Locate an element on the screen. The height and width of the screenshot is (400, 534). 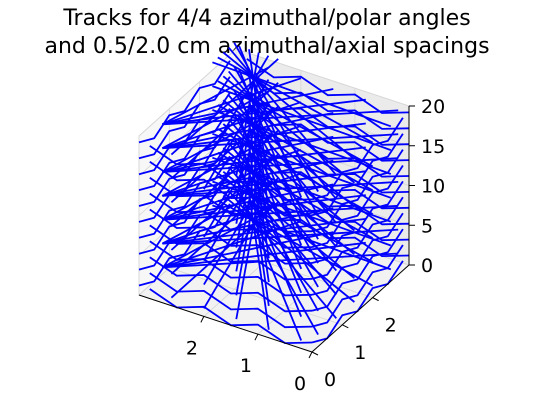
z-tick-label: 5 is located at coordinates (427, 226).